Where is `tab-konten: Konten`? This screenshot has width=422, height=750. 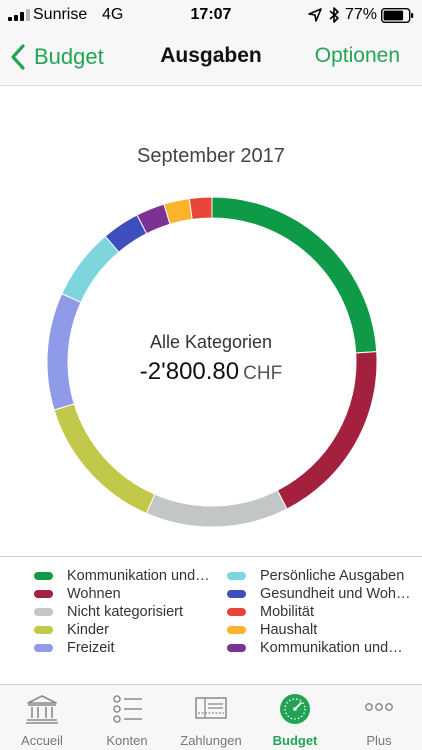
tab-konten: Konten is located at coordinates (127, 717).